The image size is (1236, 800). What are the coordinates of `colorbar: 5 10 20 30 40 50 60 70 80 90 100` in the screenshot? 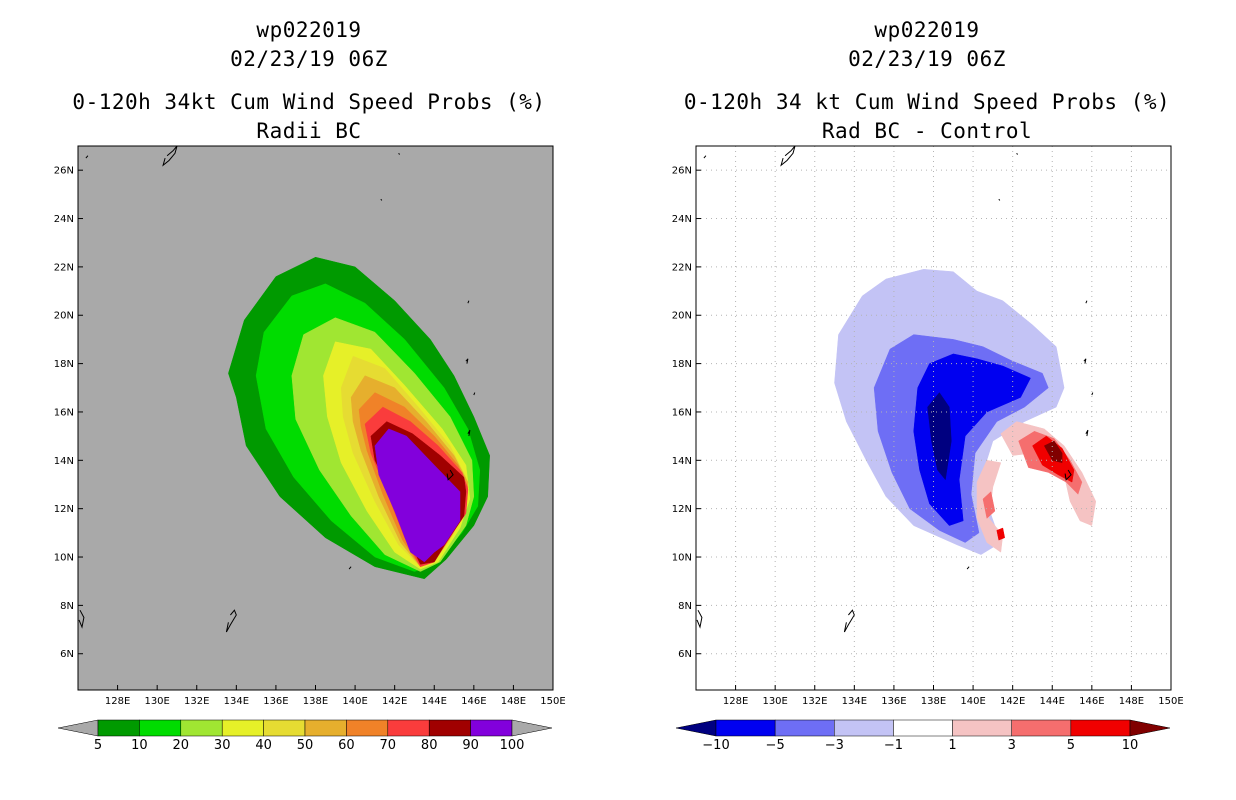 It's located at (305, 736).